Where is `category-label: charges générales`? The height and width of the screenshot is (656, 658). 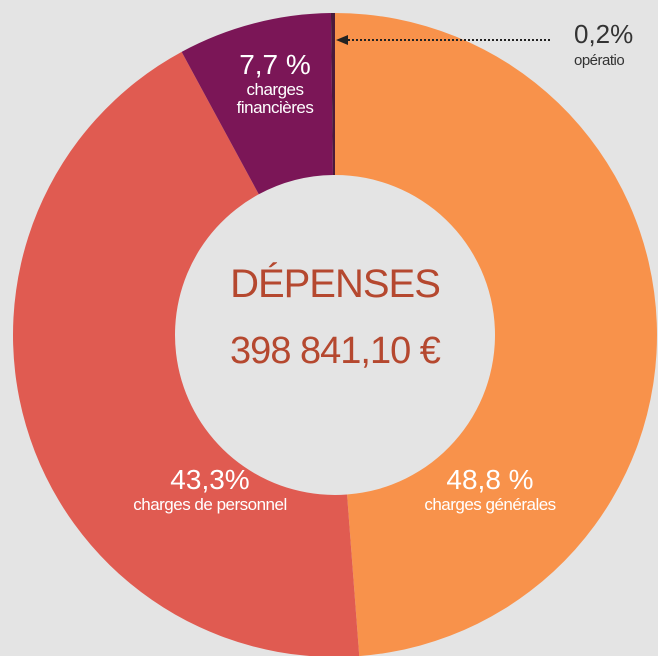 category-label: charges générales is located at coordinates (490, 504).